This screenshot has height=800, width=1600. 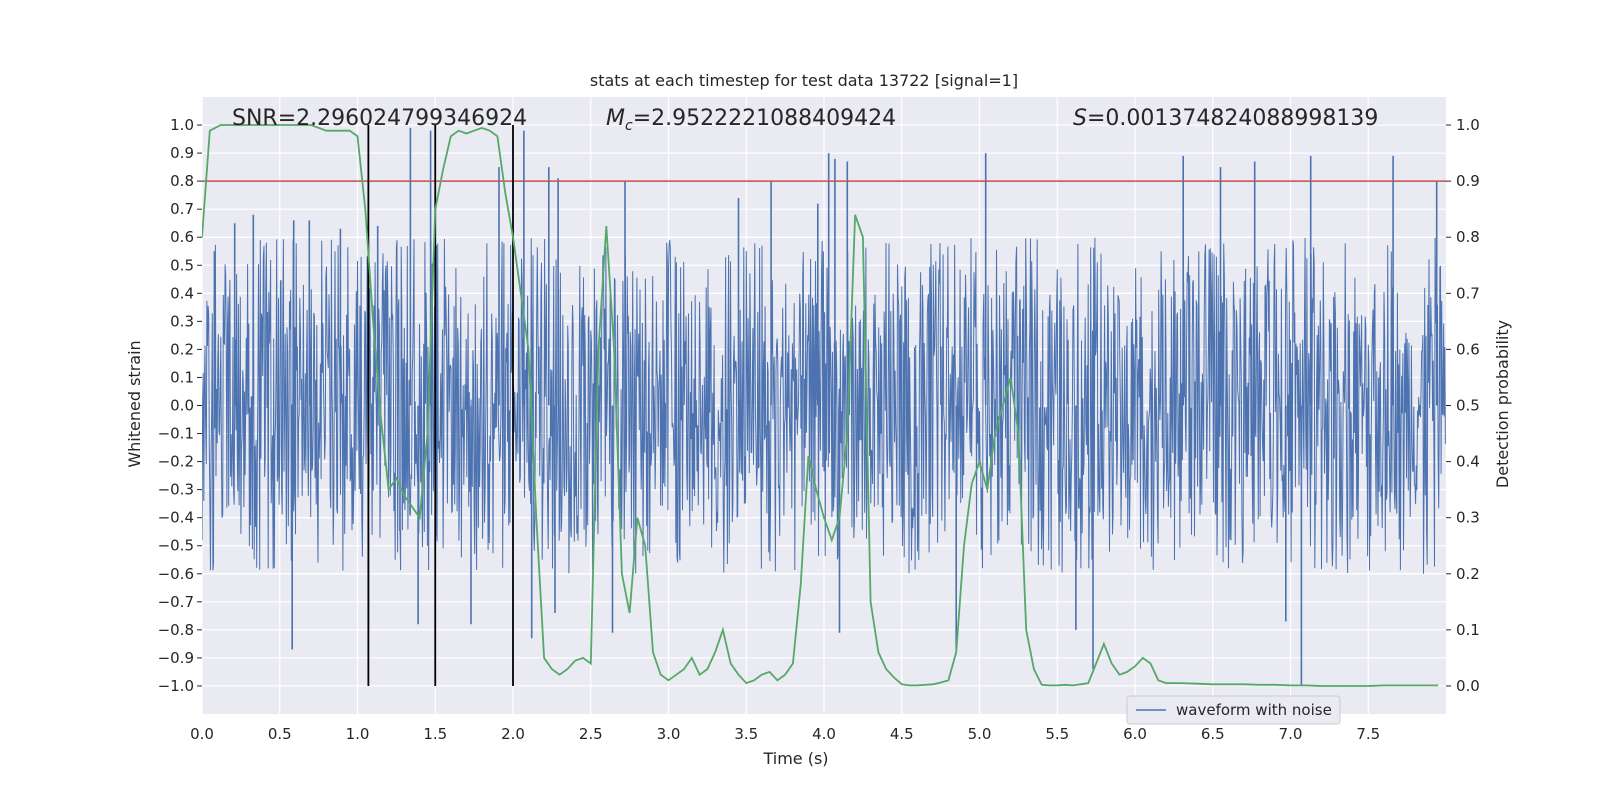 What do you see at coordinates (795, 758) in the screenshot?
I see `x-axis-label: Time (s)` at bounding box center [795, 758].